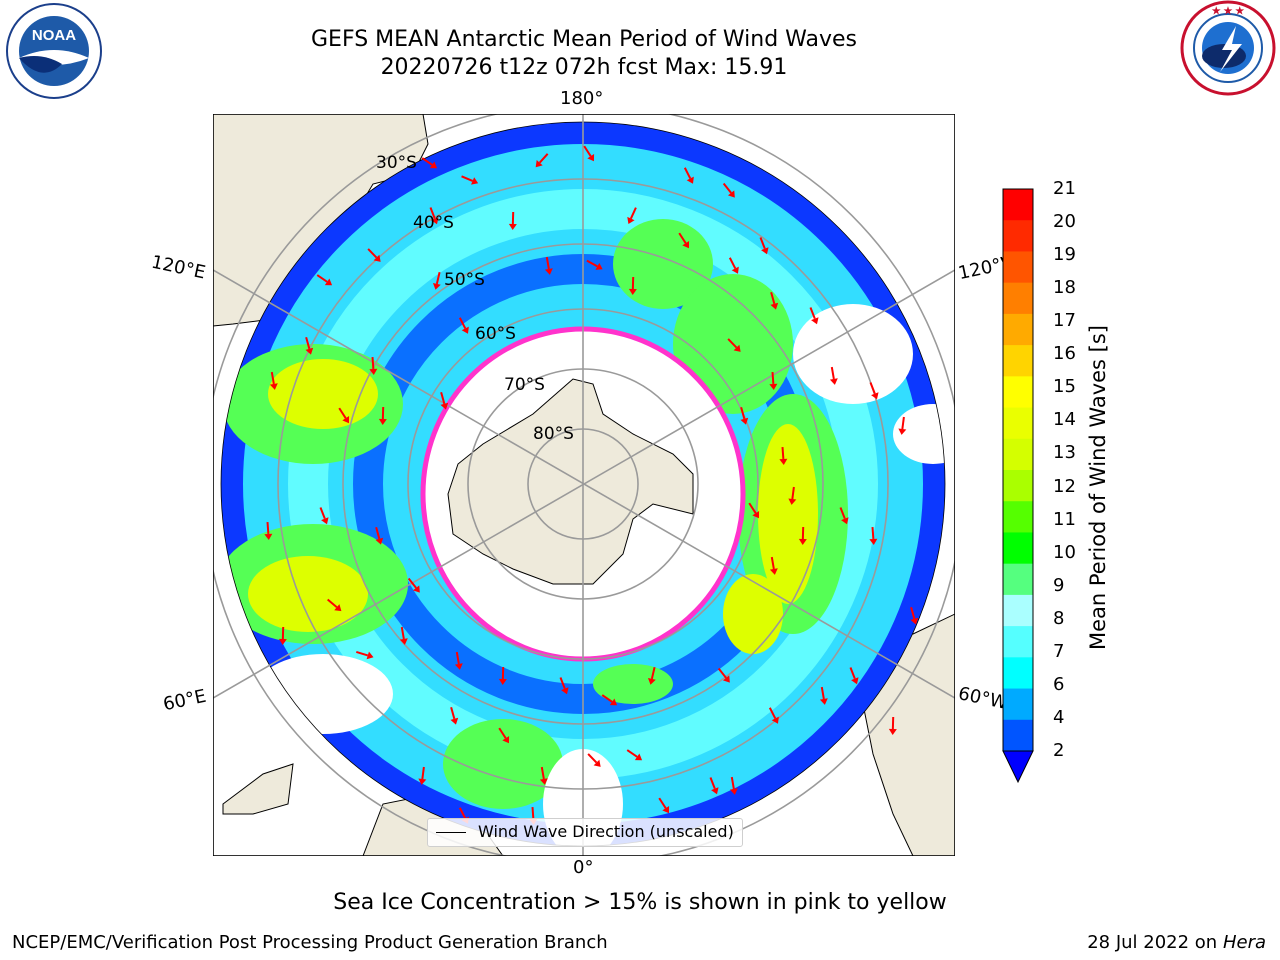 The width and height of the screenshot is (1280, 960). Describe the element at coordinates (553, 434) in the screenshot. I see `lat-label-80s: 80°S` at that location.